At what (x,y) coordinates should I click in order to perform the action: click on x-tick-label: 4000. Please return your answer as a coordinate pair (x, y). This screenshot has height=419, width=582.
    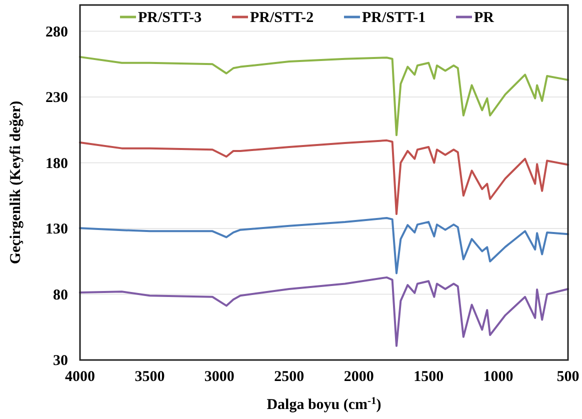
    Looking at the image, I should click on (80, 377).